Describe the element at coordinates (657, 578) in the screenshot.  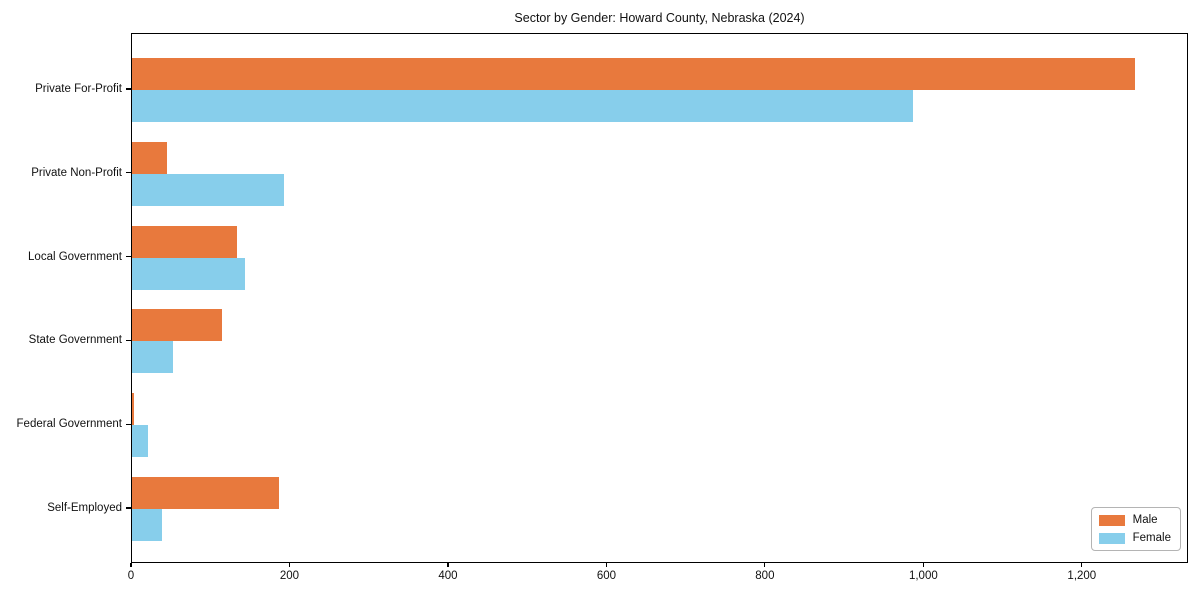
I see `x-axis-ticks: 0 200 400 600 800 1,000 1,200` at that location.